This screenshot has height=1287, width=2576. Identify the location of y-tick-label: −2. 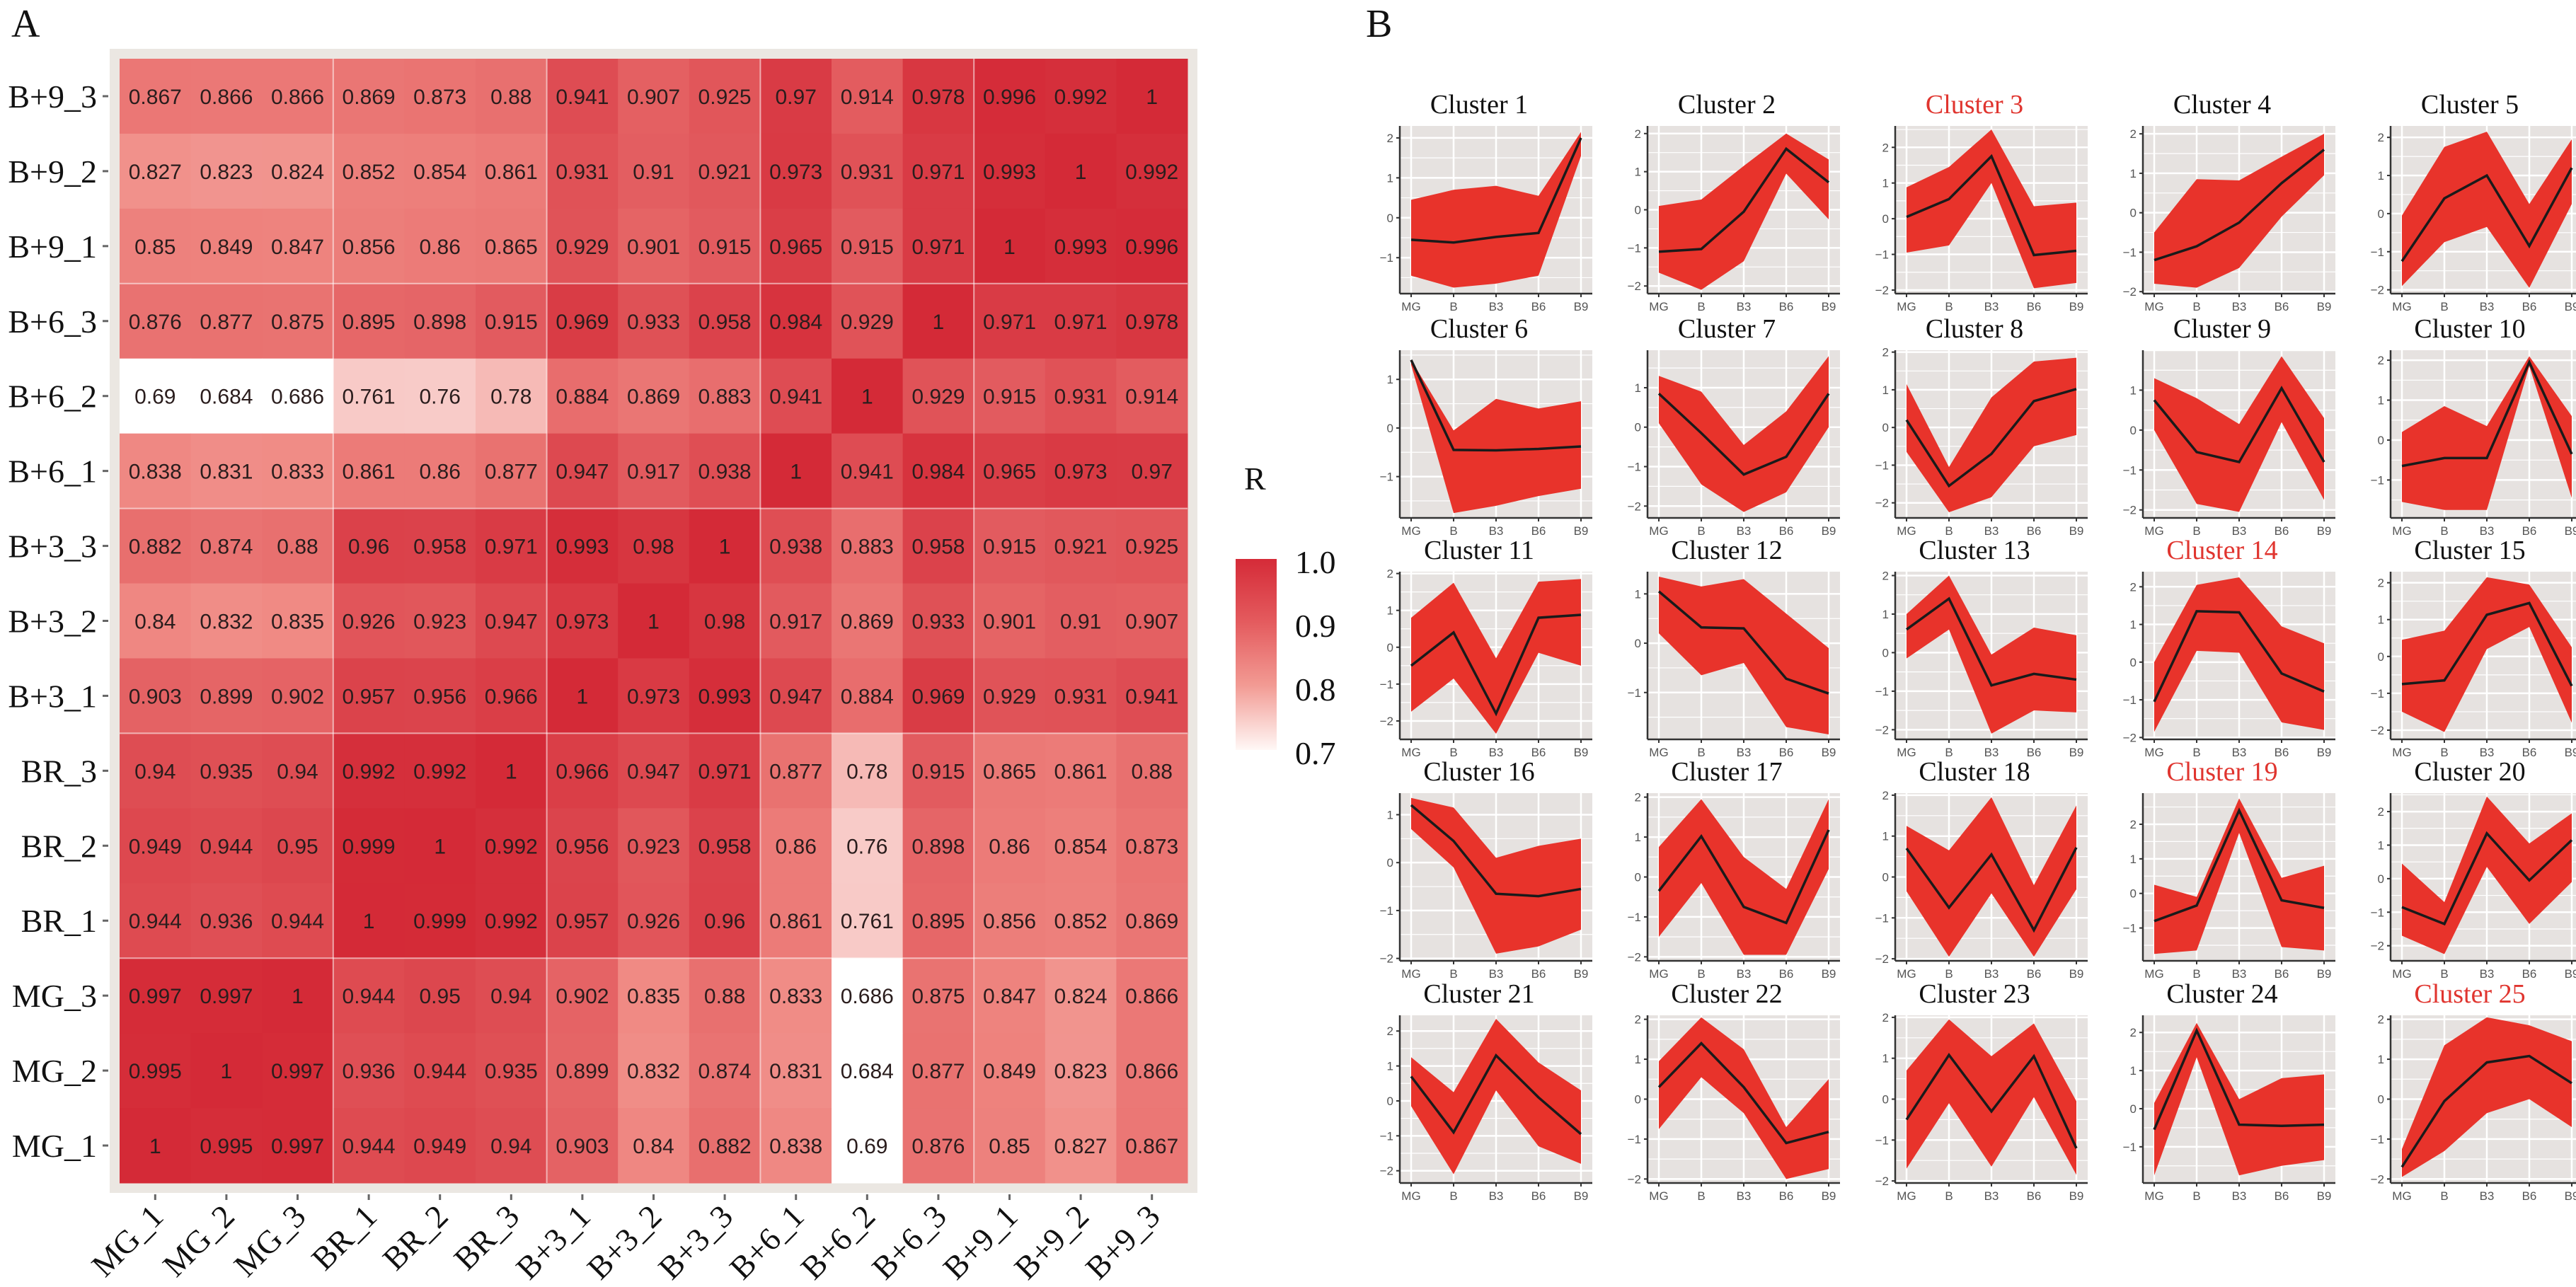
(1387, 721).